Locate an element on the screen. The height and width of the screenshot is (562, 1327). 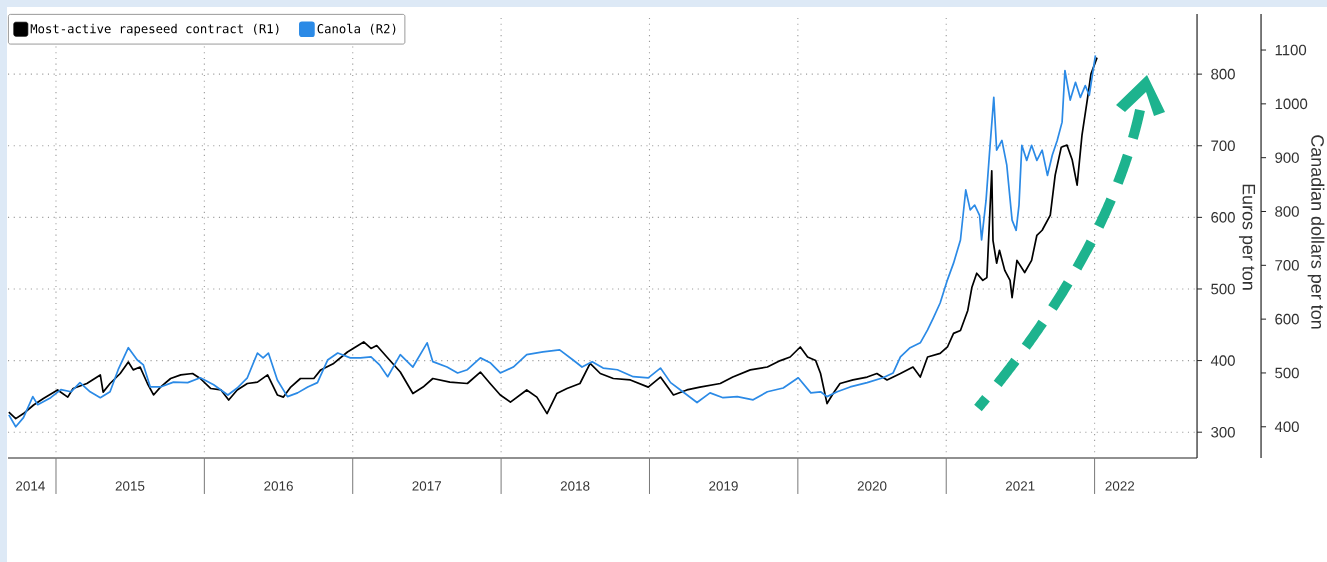
x-tick-label: 2014 is located at coordinates (30, 486).